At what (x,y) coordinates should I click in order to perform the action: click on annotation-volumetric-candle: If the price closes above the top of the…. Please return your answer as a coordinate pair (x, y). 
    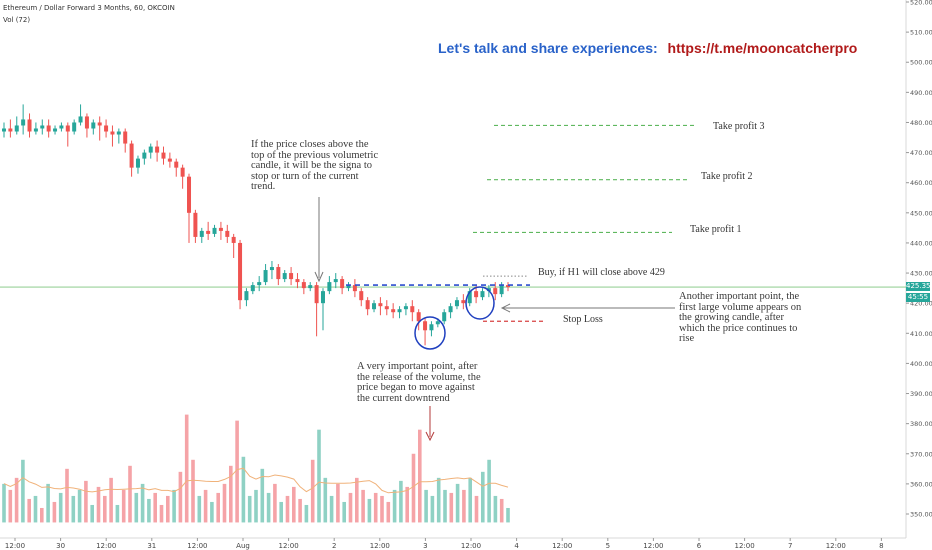
    Looking at the image, I should click on (315, 165).